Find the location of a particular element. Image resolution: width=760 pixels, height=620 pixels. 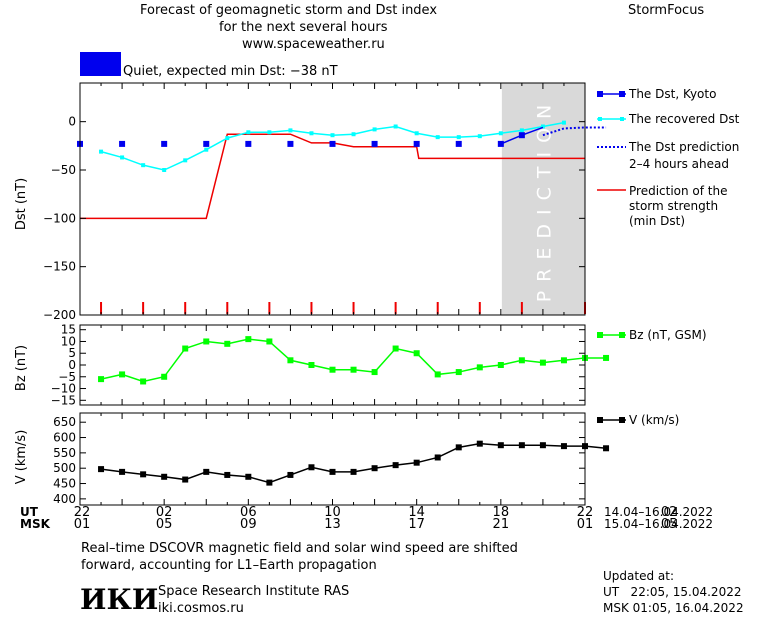

y-tick-label: 15 is located at coordinates (68, 330).